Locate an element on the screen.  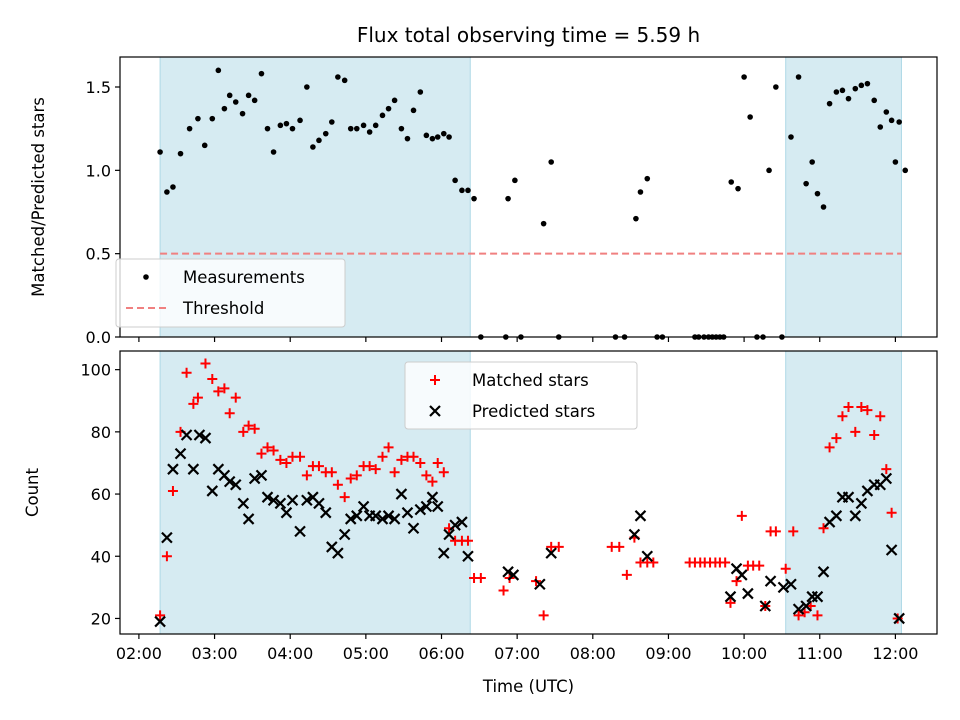
y-tick-label: 80 is located at coordinates (101, 432).